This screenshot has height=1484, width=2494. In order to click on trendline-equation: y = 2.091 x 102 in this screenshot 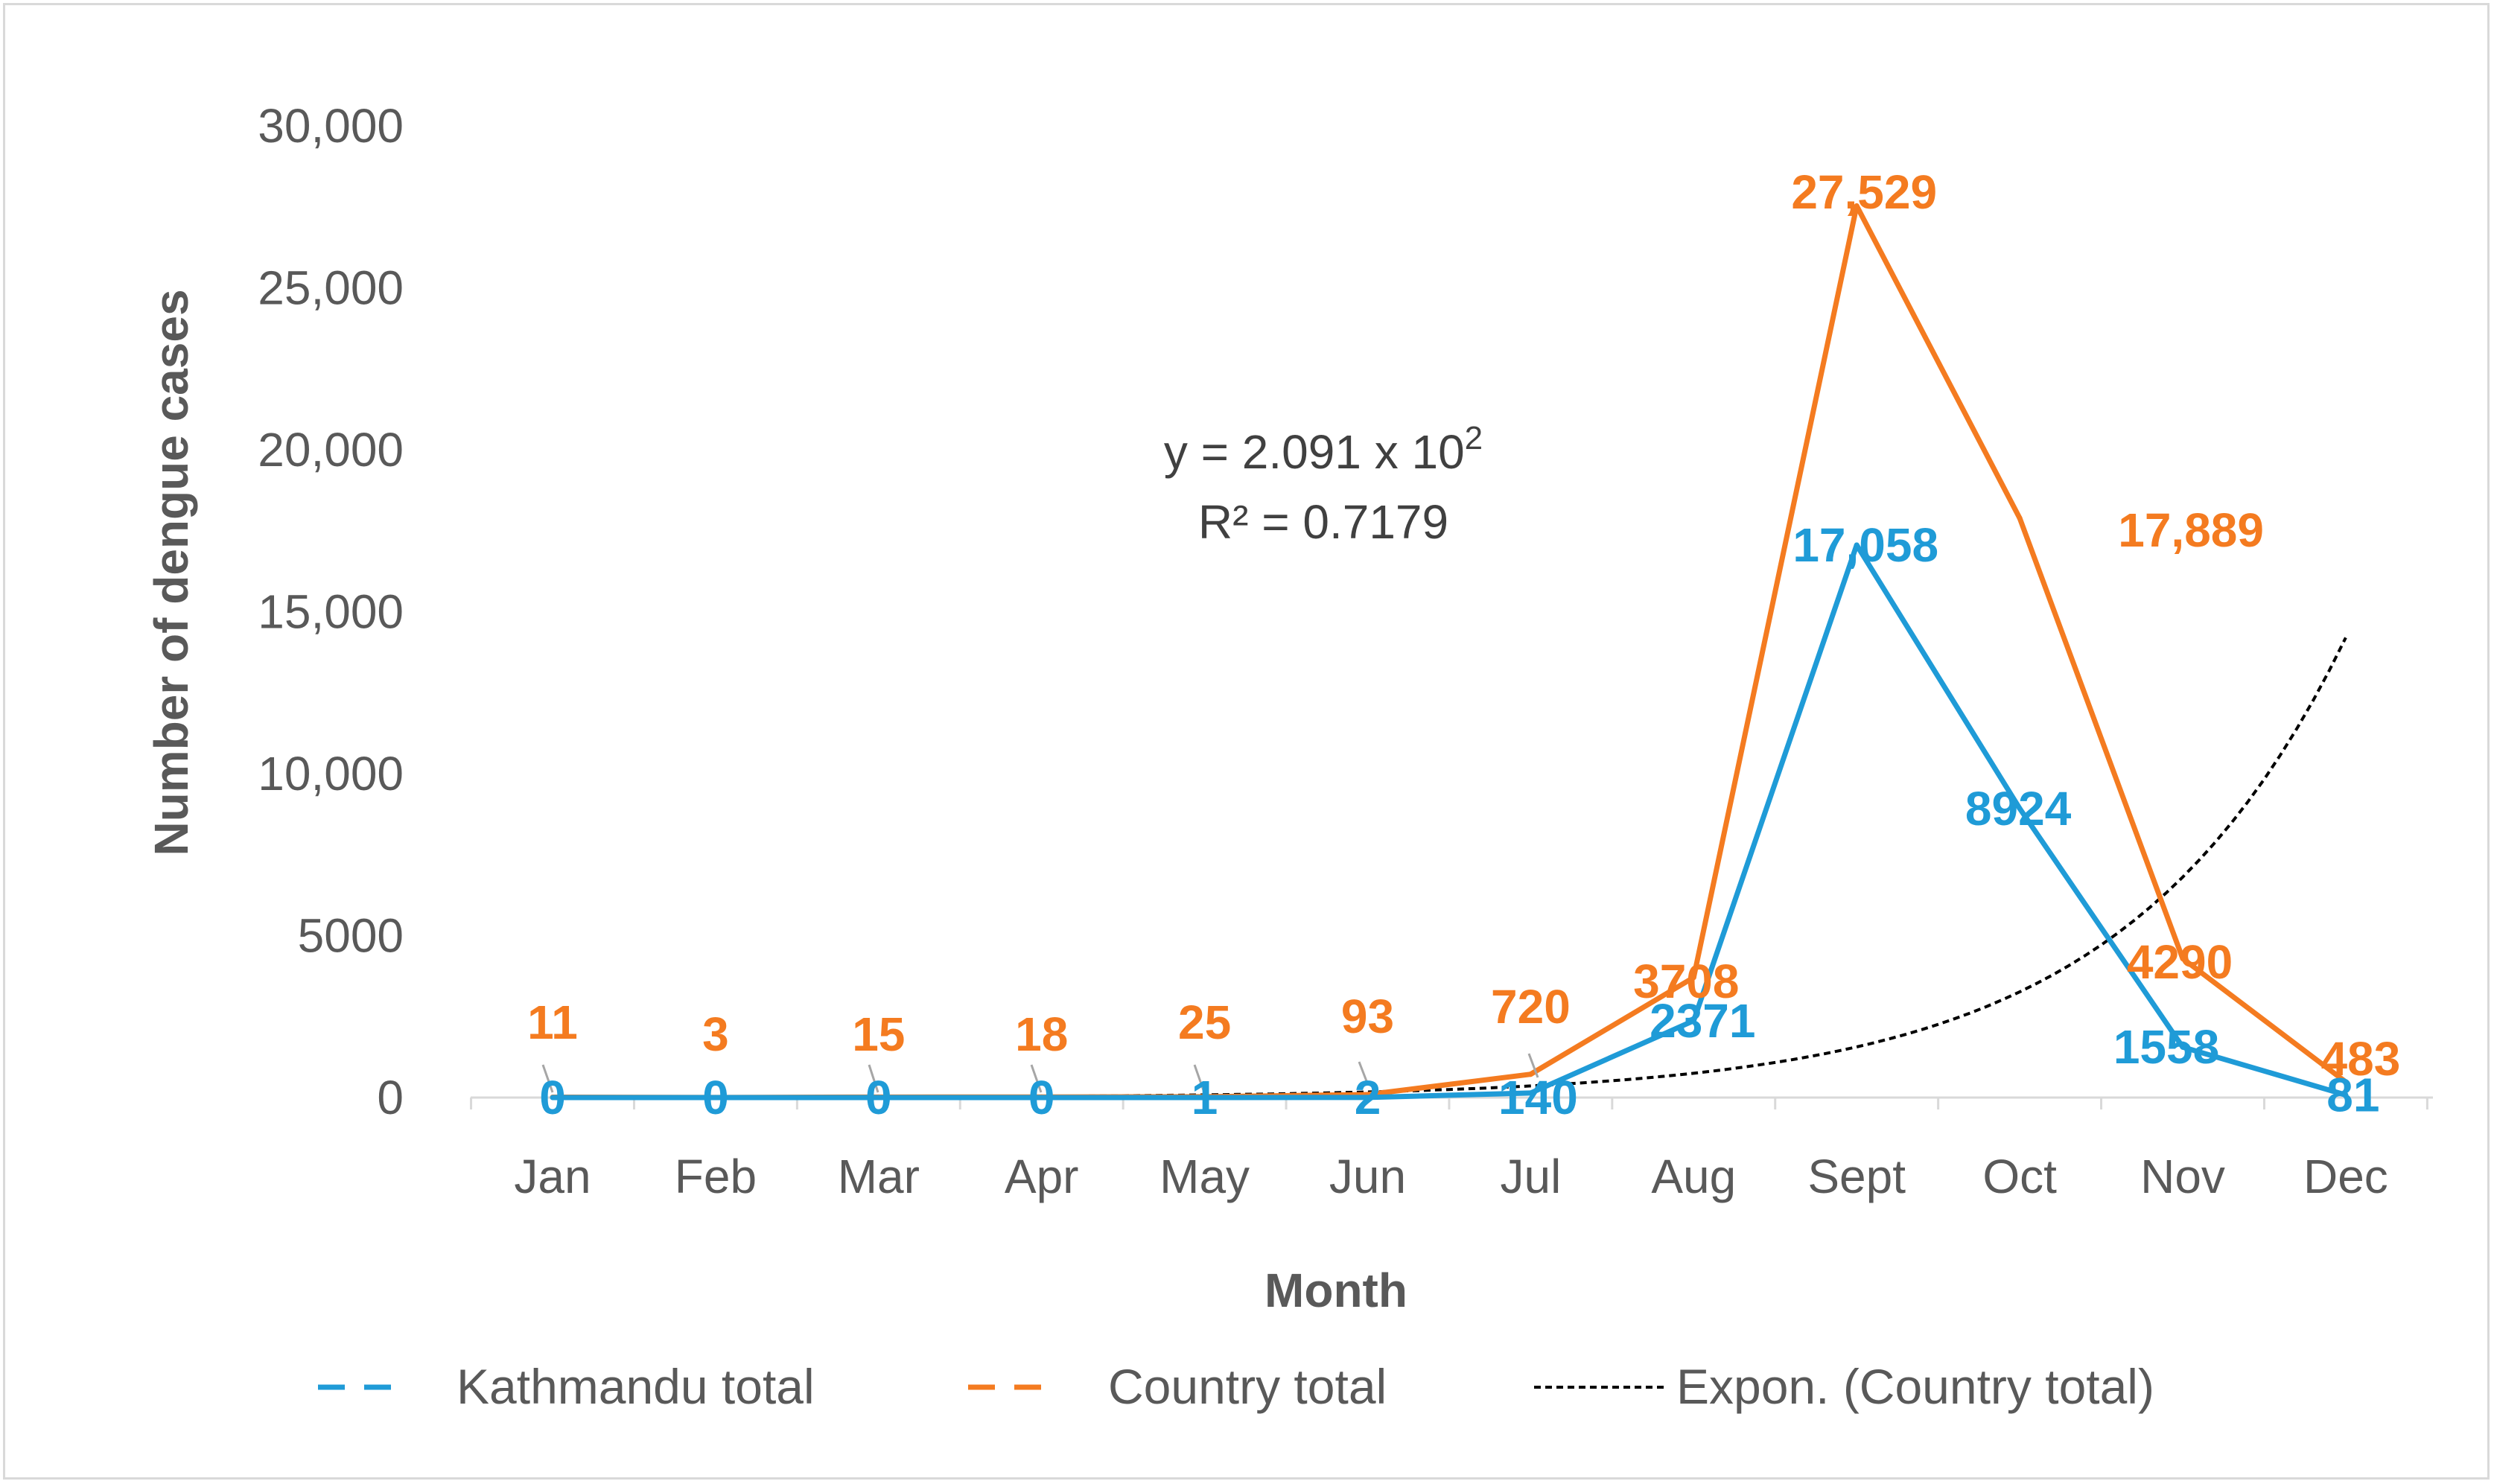, I will do `click(1323, 449)`.